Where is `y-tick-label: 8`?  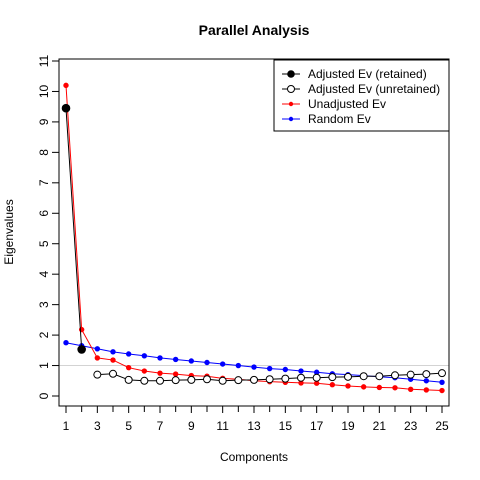
y-tick-label: 8 is located at coordinates (44, 152).